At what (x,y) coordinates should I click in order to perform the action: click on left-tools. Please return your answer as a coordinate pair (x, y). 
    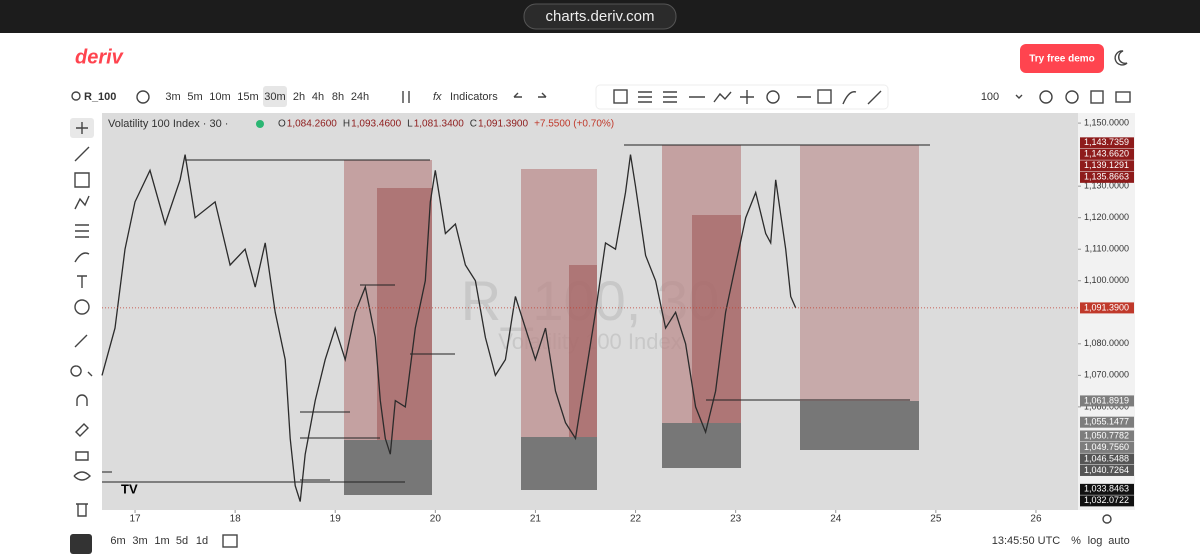
    Looking at the image, I should click on (81, 319).